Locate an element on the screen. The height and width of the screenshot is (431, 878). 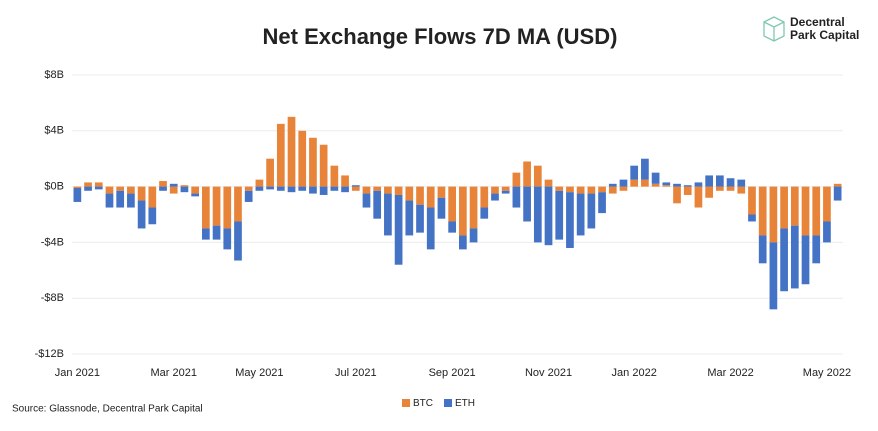
y-tick-label: -$4B is located at coordinates (52, 242).